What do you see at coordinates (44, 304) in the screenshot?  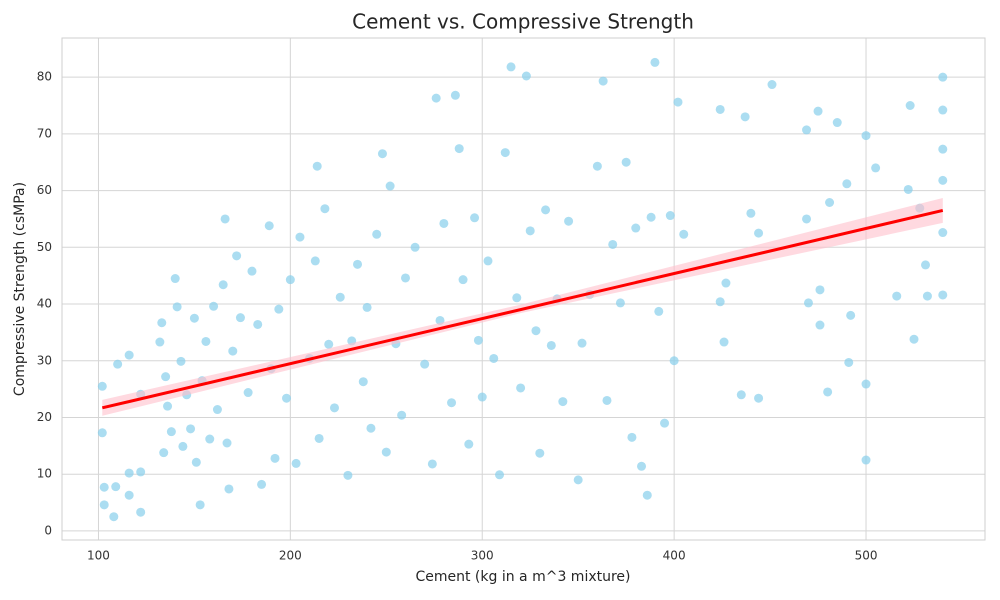 I see `y-tick-label: 40` at bounding box center [44, 304].